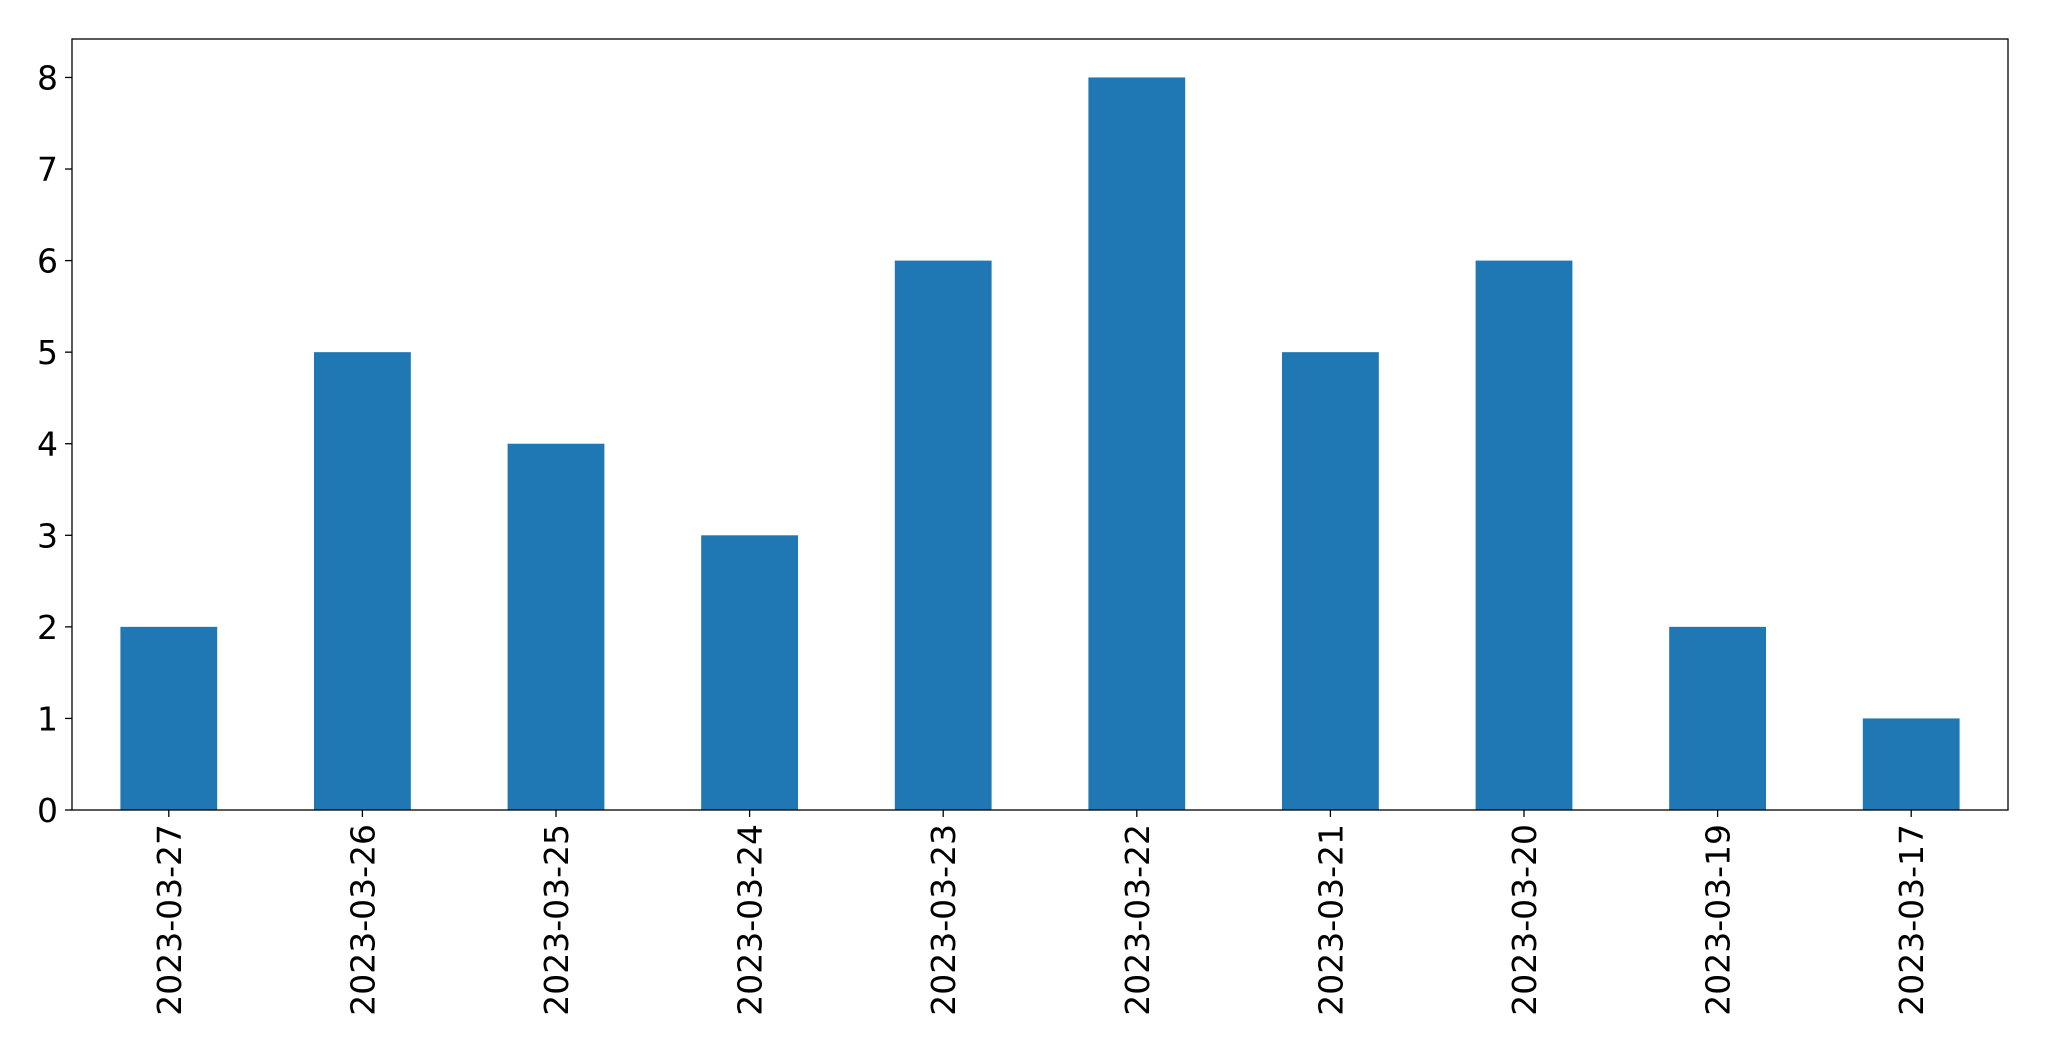 The width and height of the screenshot is (2049, 1061). I want to click on y-tick-label: 0, so click(47, 810).